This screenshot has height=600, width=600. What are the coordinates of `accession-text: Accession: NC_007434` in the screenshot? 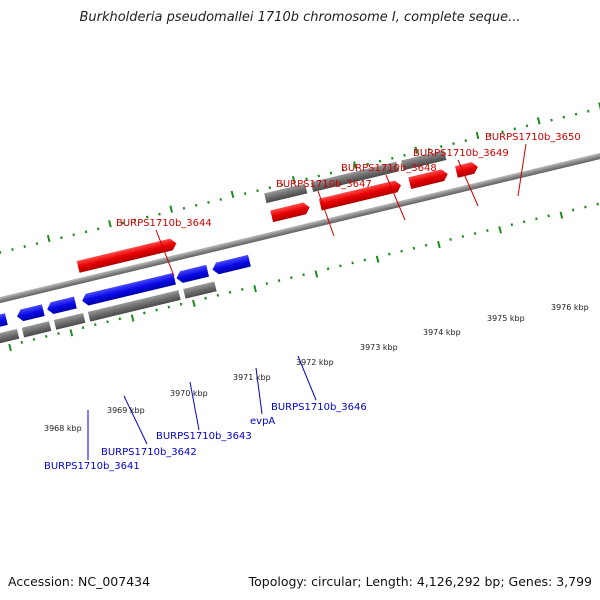 It's located at (79, 581).